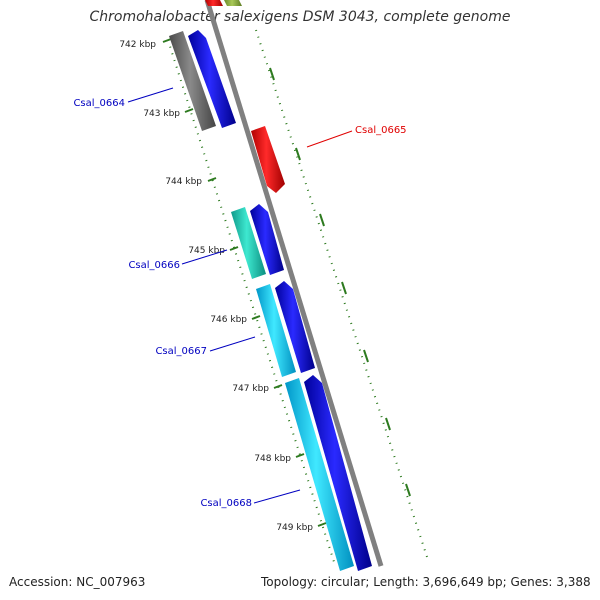 This screenshot has height=600, width=600. Describe the element at coordinates (228, 320) in the screenshot. I see `tick-label: 746 kbp` at that location.